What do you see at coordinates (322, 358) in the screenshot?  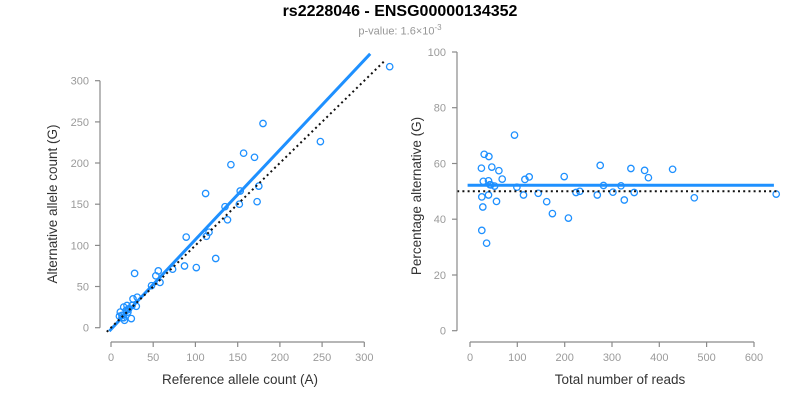 I see `x-tick-label: 250` at bounding box center [322, 358].